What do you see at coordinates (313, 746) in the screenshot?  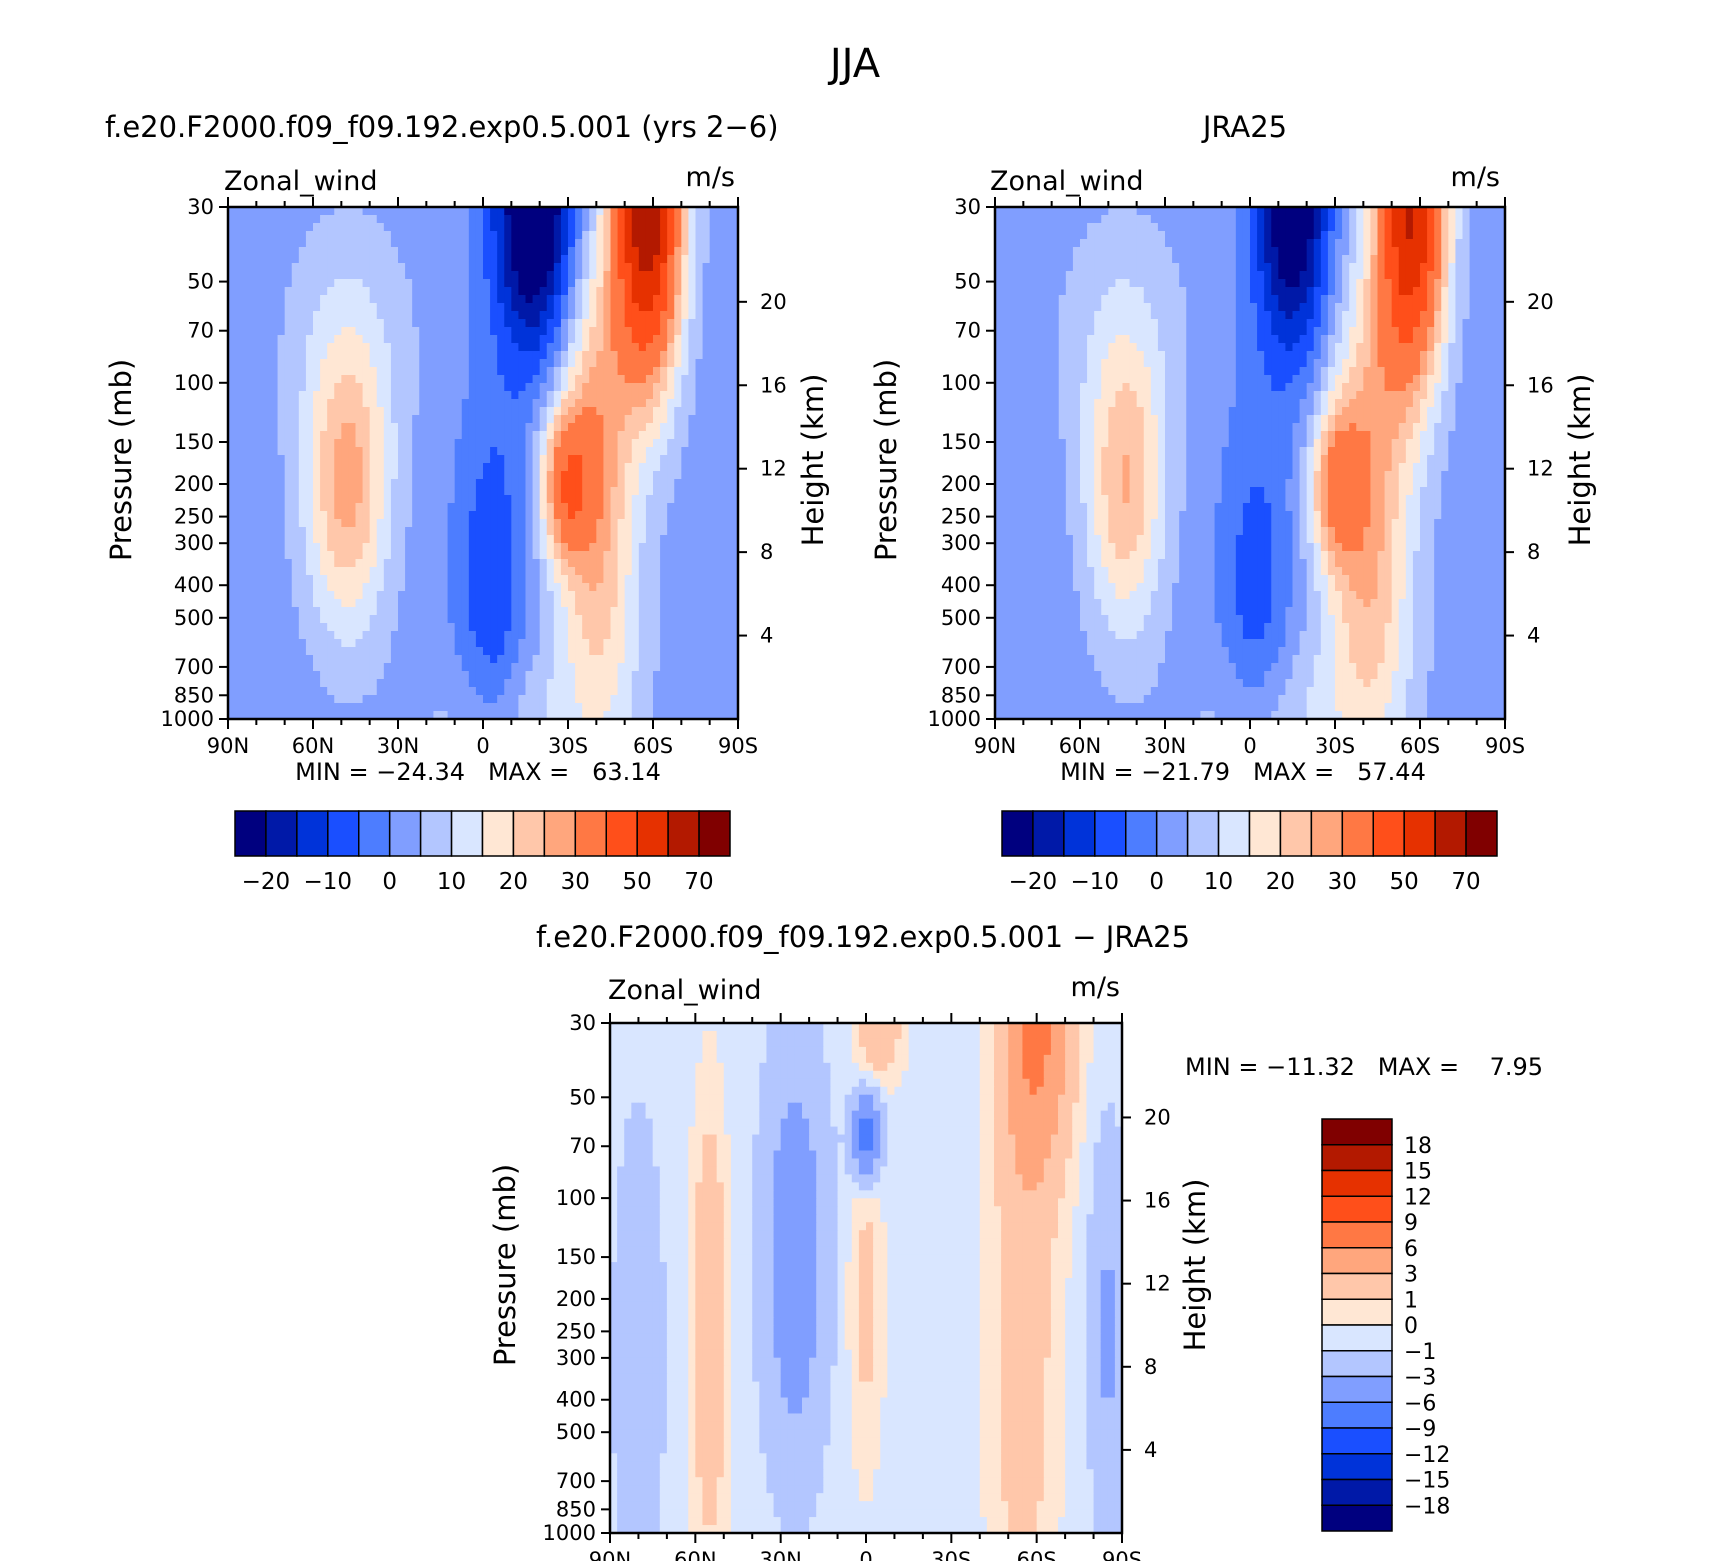 I see `x-tick-label: 60N` at bounding box center [313, 746].